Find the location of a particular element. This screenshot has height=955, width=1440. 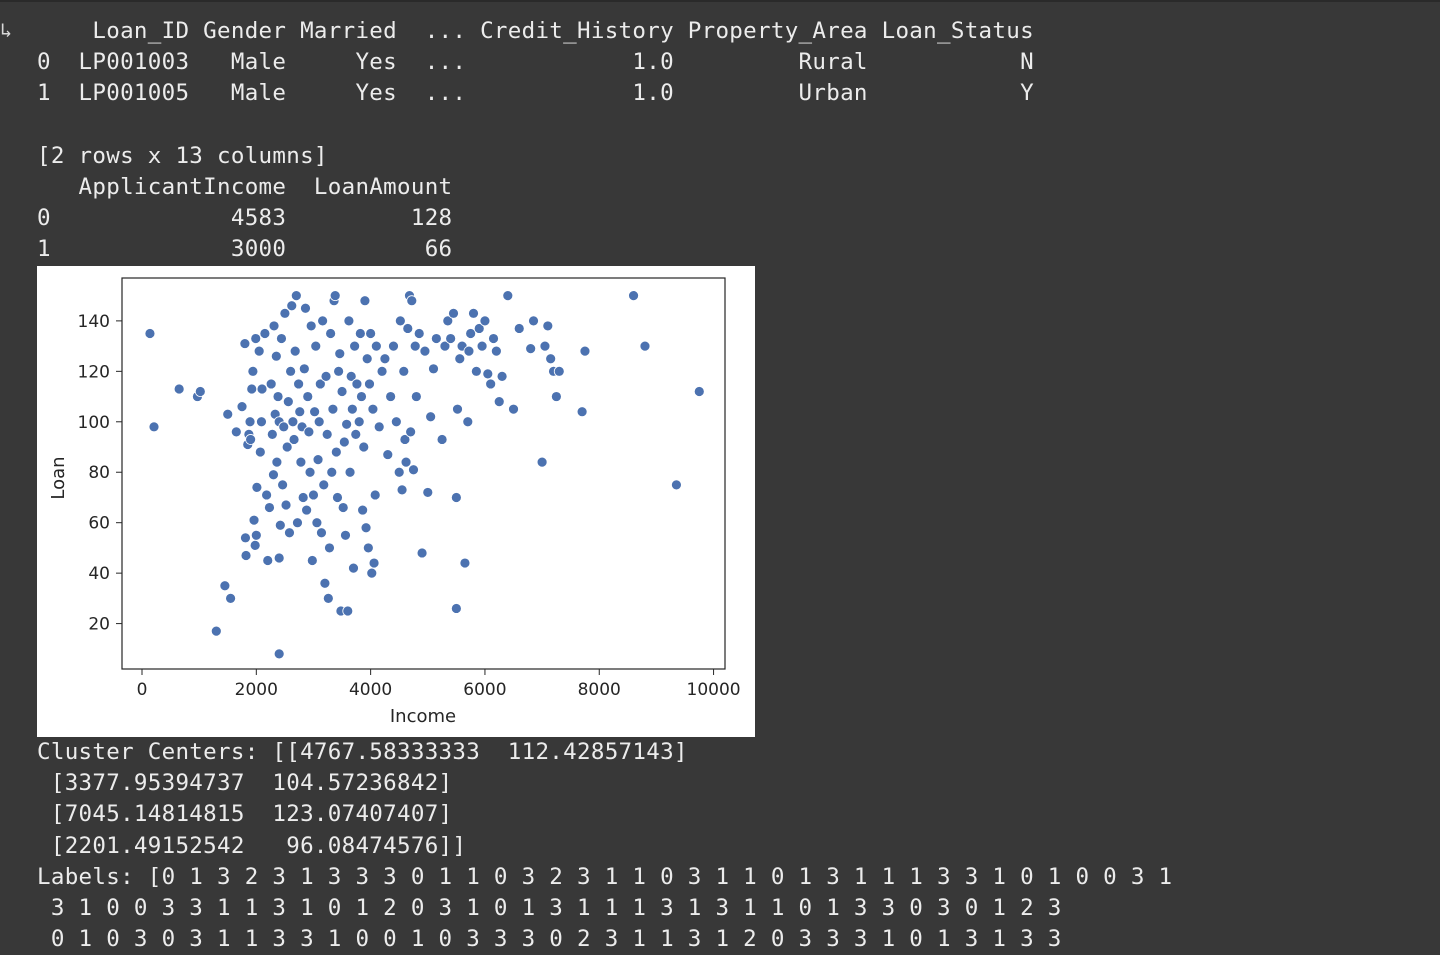

cluster-line: [2201.49152542 96.08474576]] is located at coordinates (252, 845).